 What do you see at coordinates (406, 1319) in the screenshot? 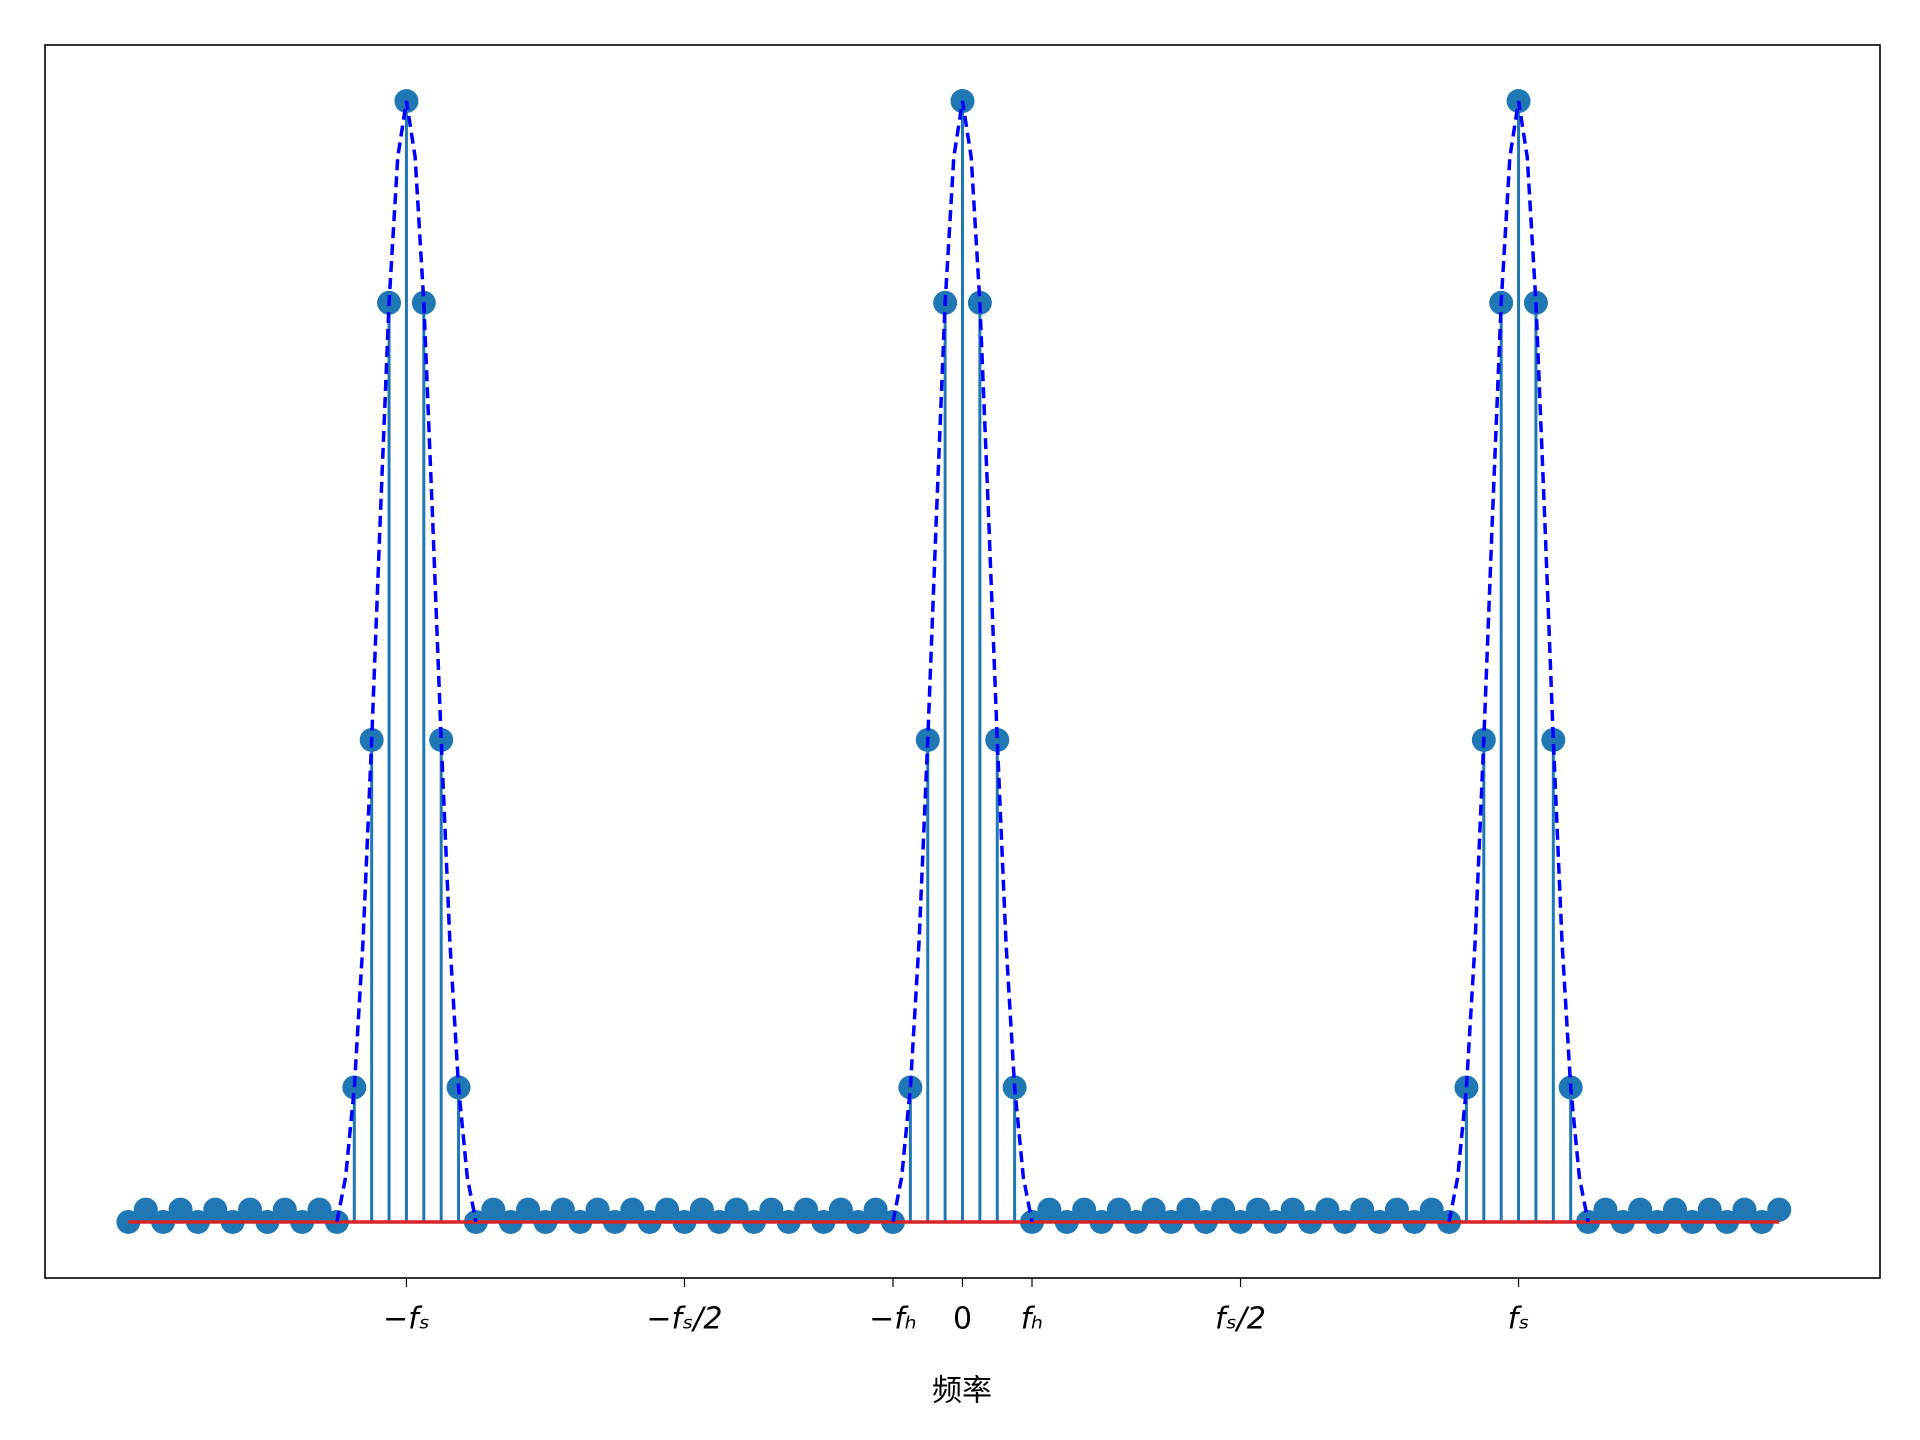
I see `x-tick-label: −fₛ` at bounding box center [406, 1319].